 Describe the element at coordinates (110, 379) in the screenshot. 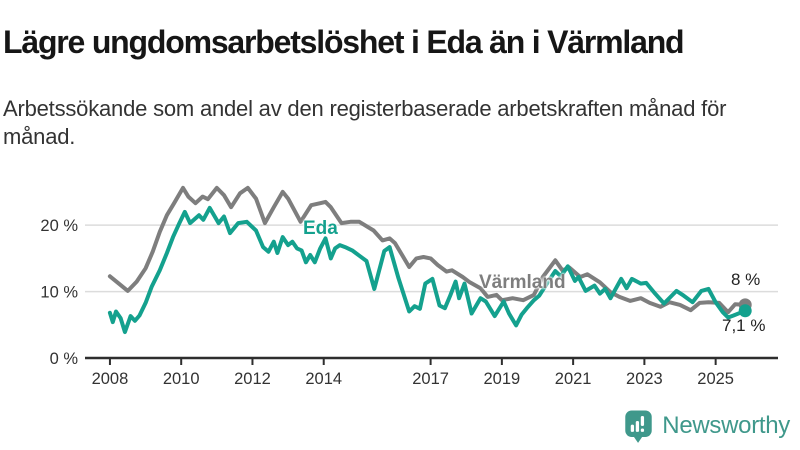

I see `x-axis-tick-label: 2008` at that location.